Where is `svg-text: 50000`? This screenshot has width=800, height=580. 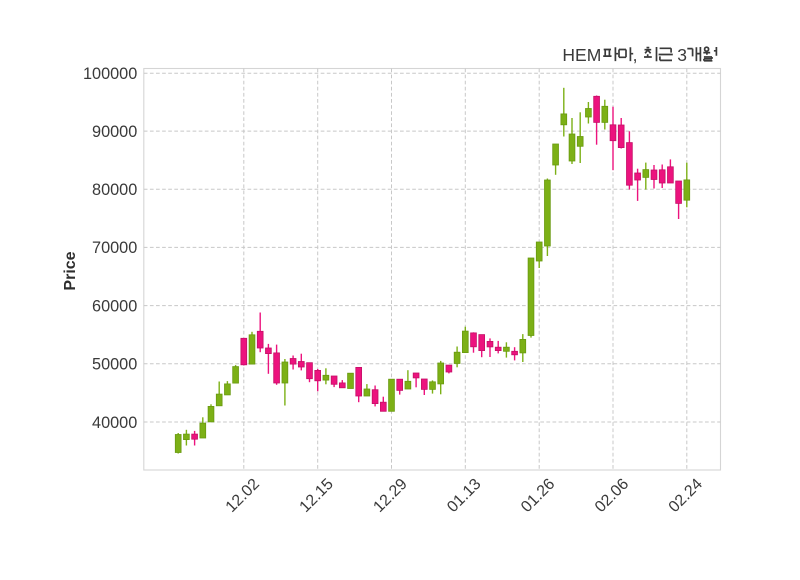
svg-text: 50000 is located at coordinates (114, 365).